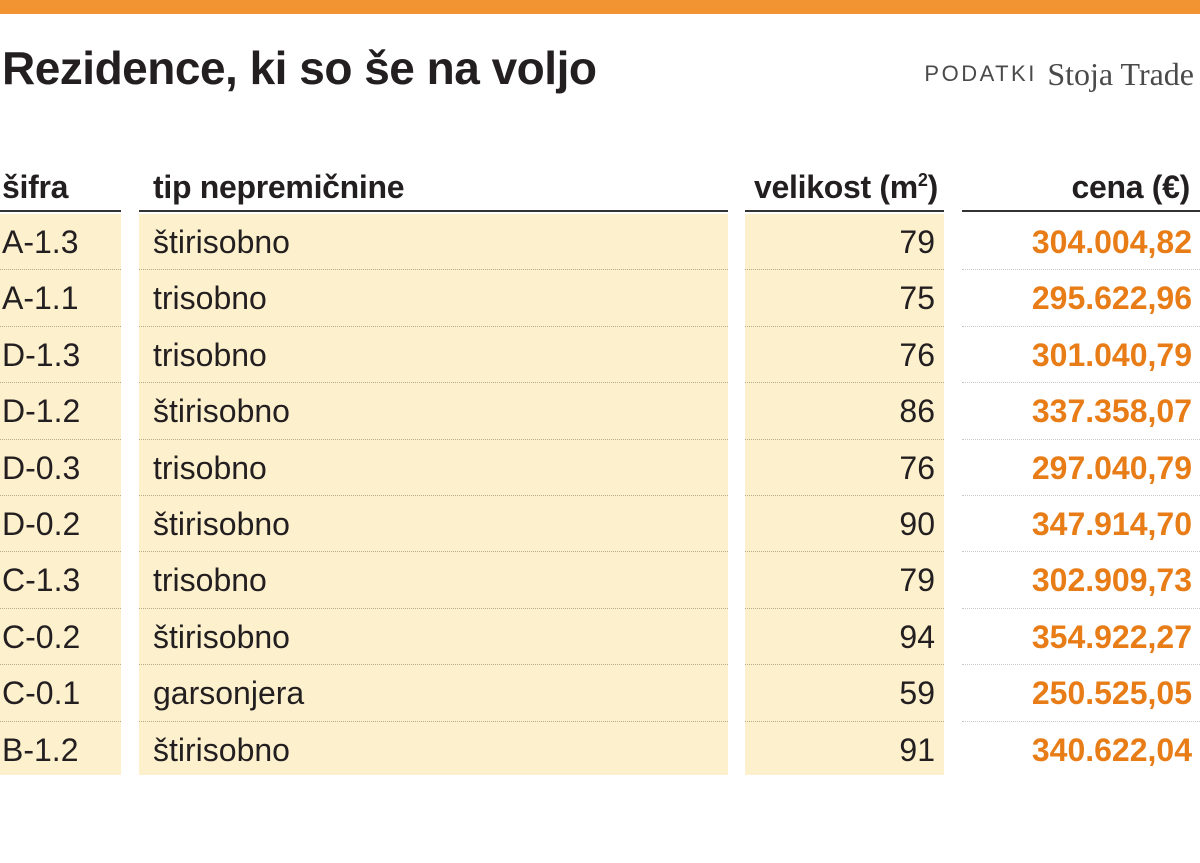 This screenshot has width=1200, height=863. Describe the element at coordinates (1111, 749) in the screenshot. I see `cell-price: 340.622,04` at that location.